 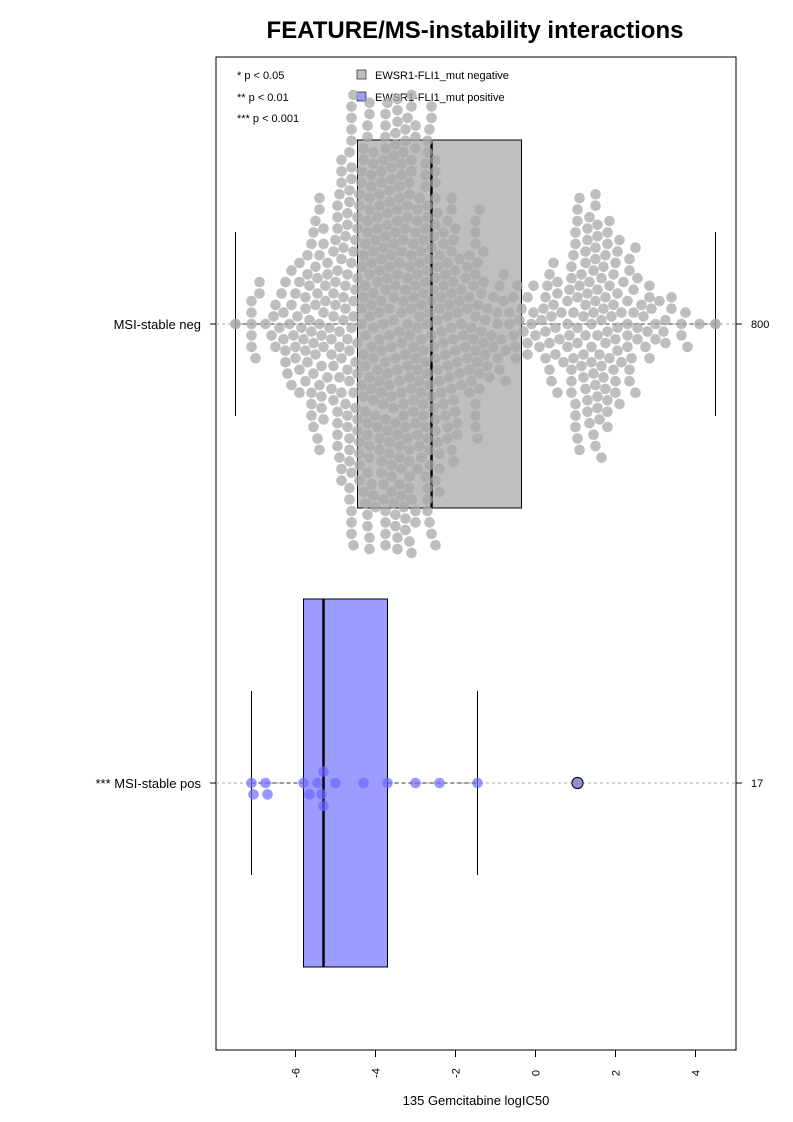 I want to click on x-tick-label: -2, so click(x=457, y=1073).